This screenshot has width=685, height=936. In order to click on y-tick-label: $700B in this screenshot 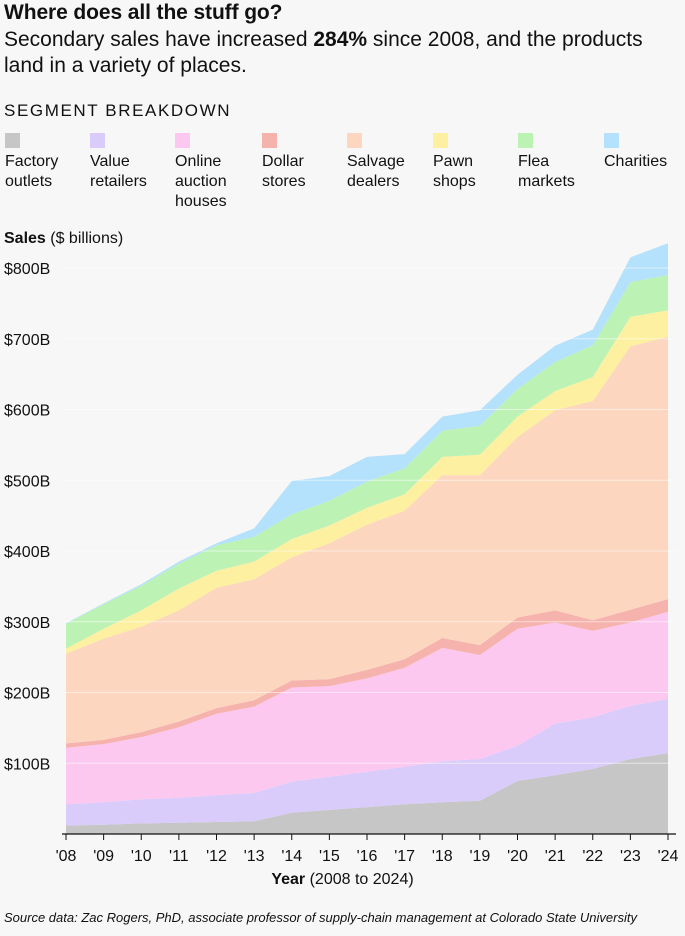, I will do `click(27, 340)`.